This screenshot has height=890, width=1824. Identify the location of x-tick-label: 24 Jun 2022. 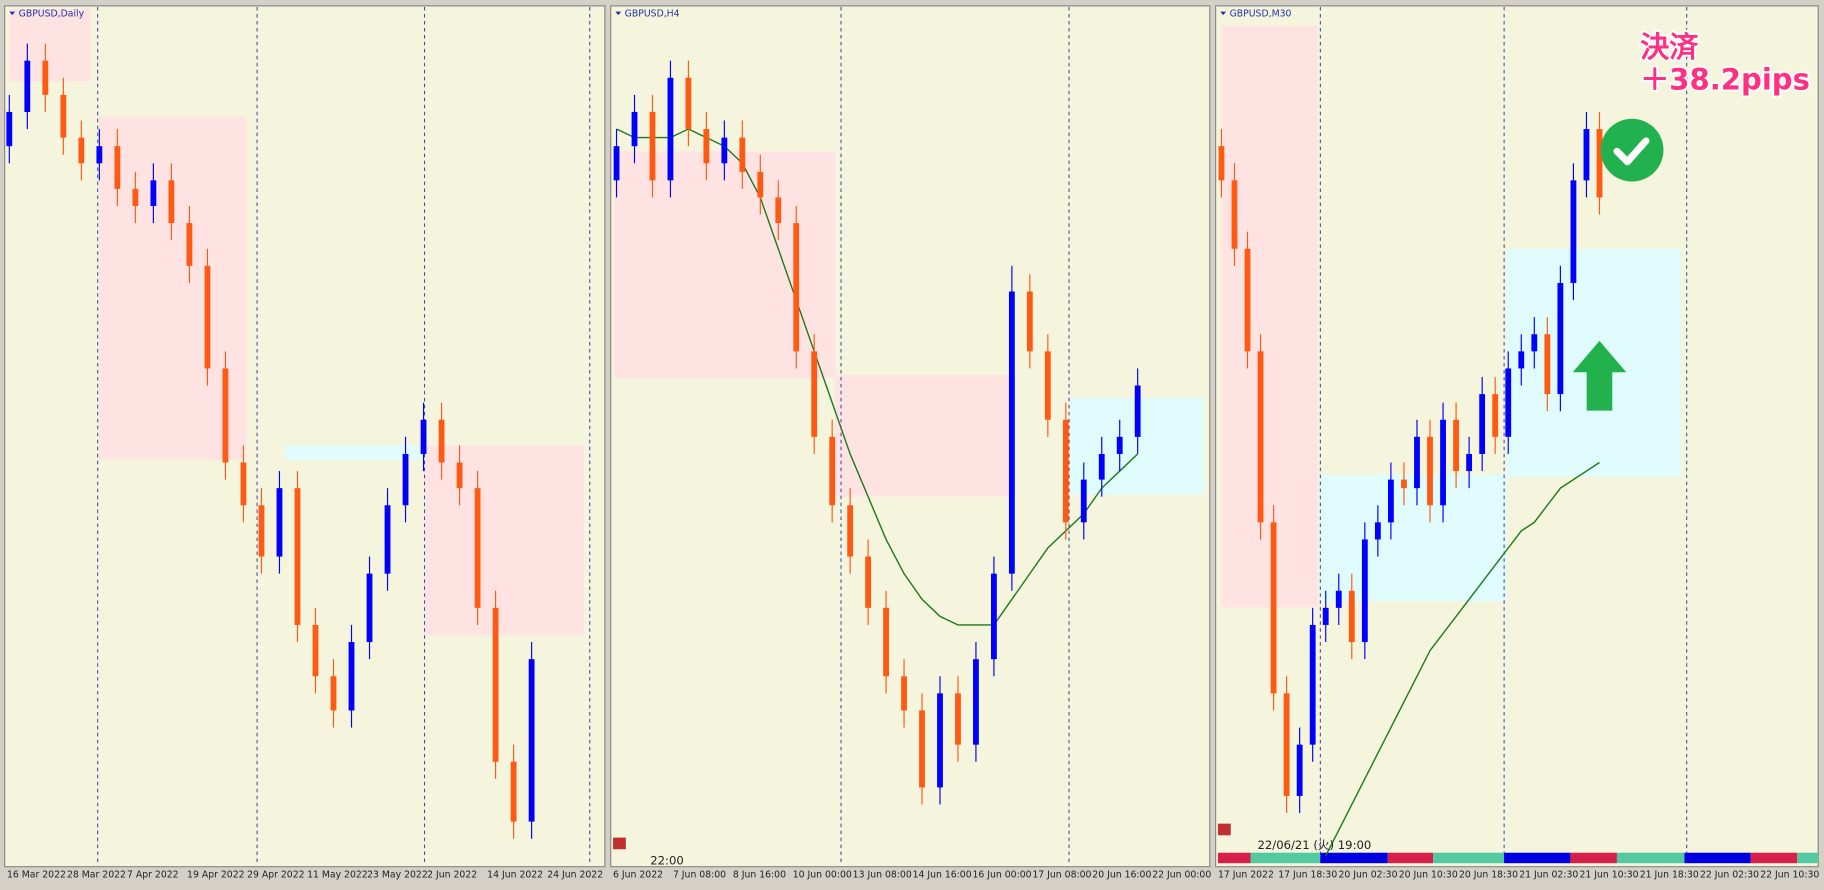
(575, 874).